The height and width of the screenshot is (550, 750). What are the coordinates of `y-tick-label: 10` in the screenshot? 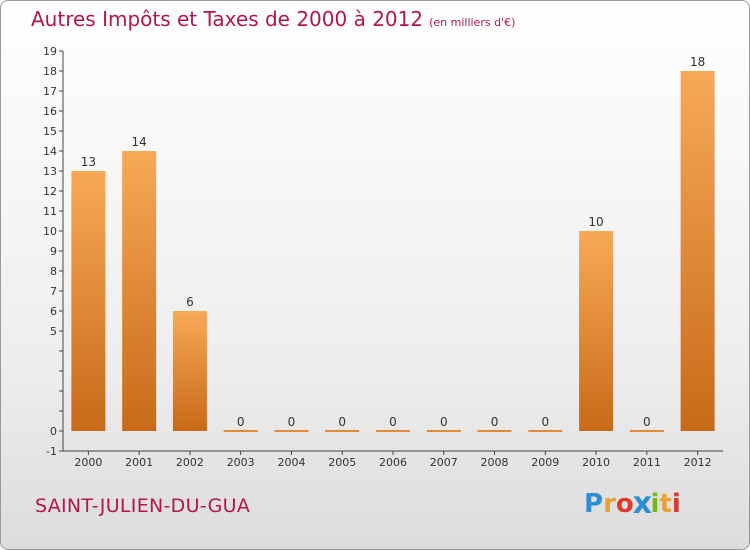 It's located at (50, 231).